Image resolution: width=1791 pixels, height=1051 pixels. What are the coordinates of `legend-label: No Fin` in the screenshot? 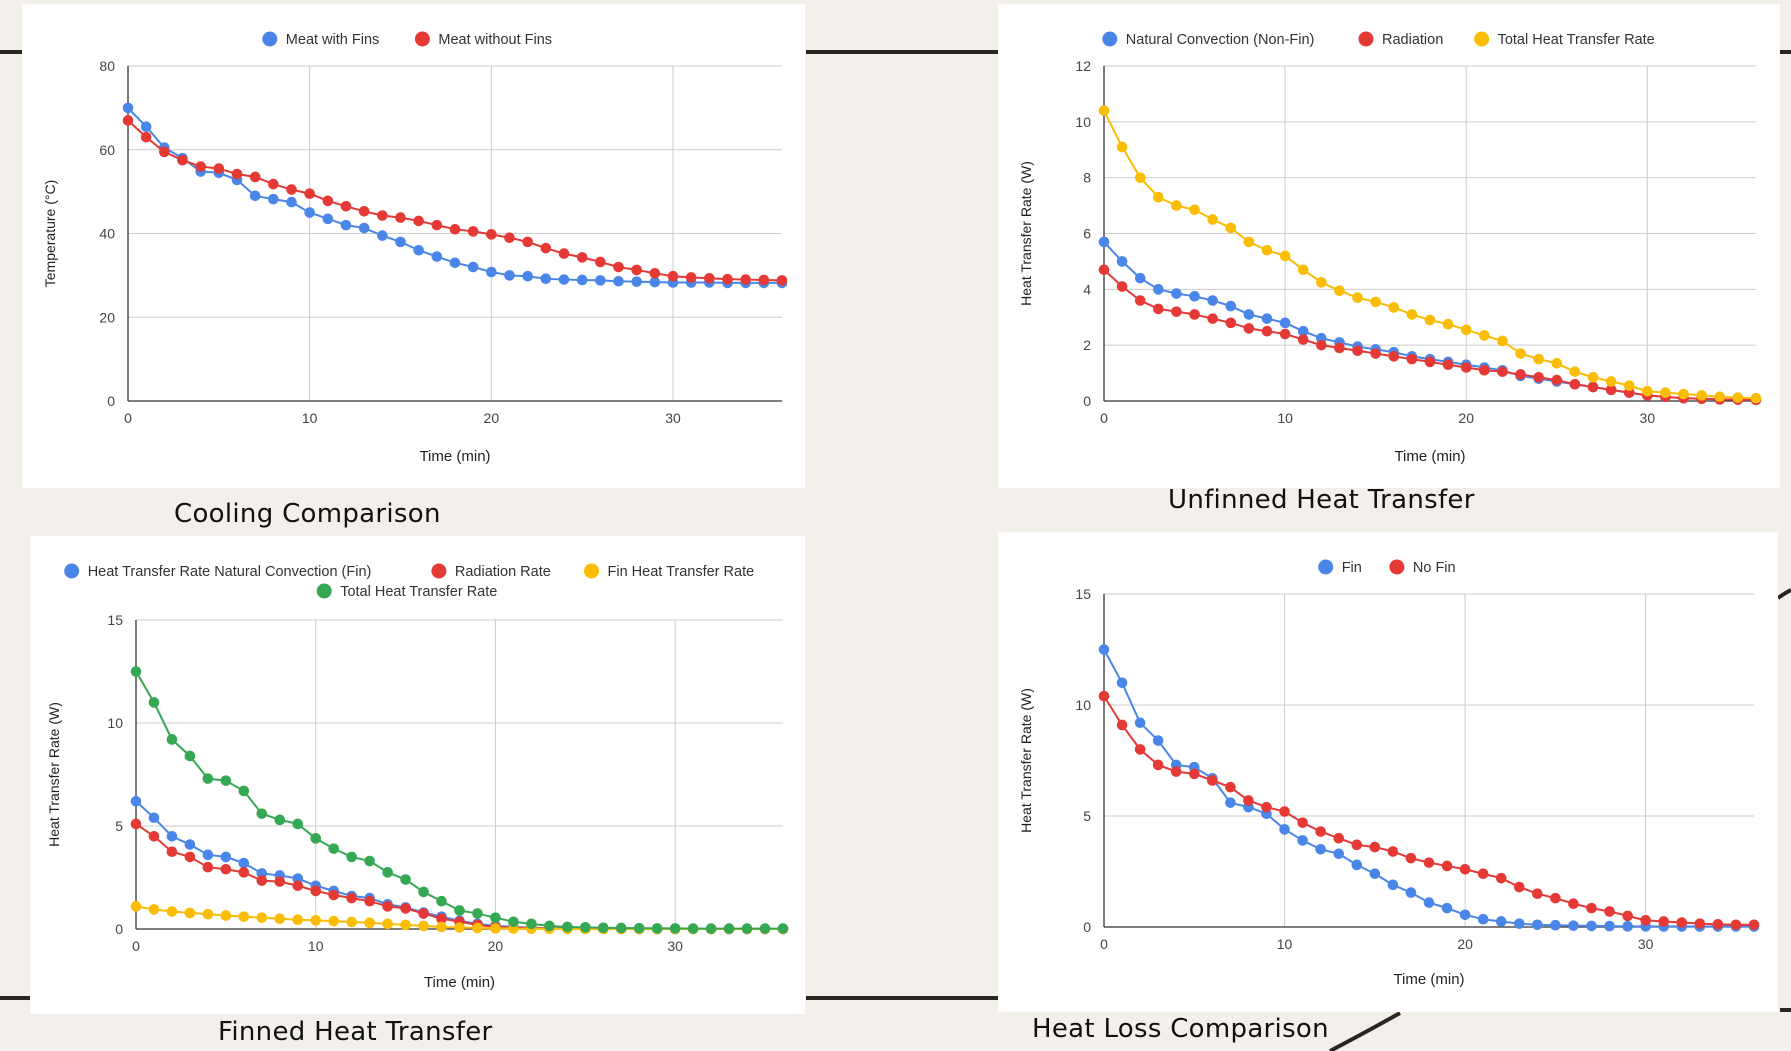 It's located at (1434, 568).